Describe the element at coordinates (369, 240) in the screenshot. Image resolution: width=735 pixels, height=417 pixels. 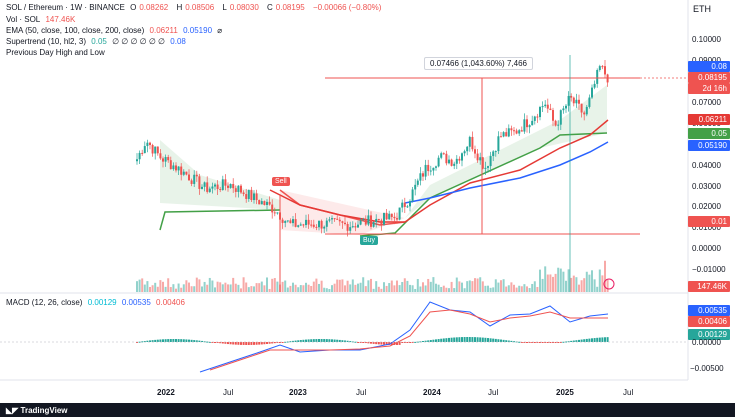
I see `buy-flag: Buy` at that location.